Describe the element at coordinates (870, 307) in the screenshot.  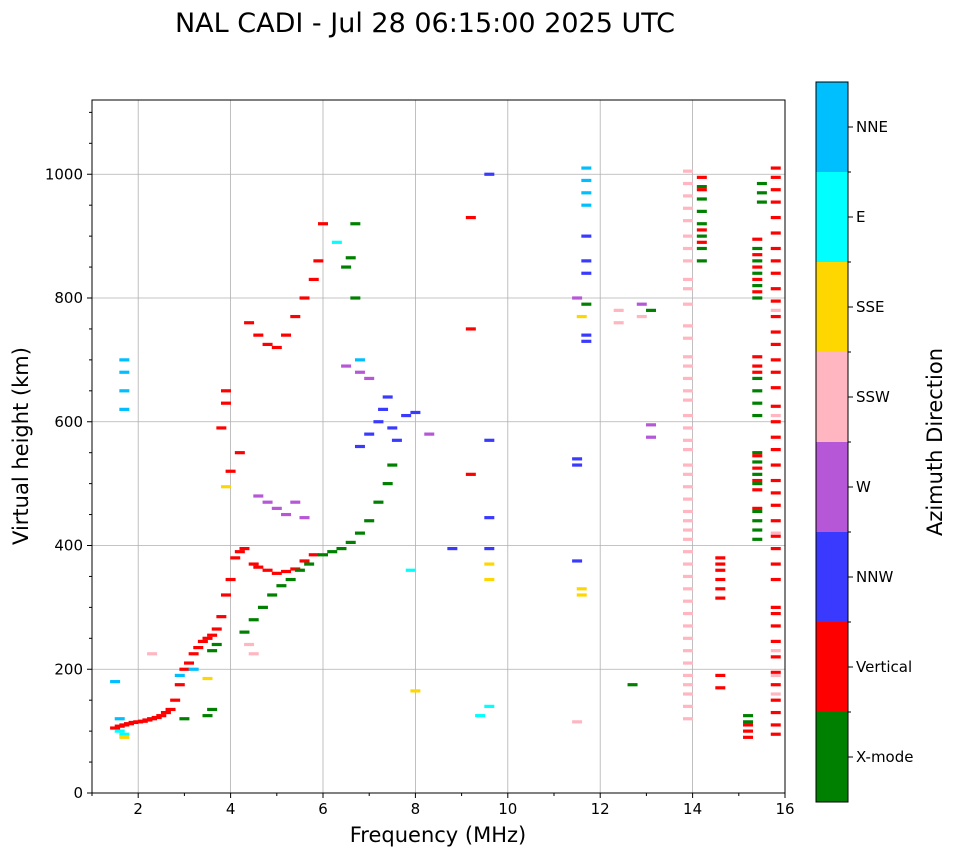
I see `colorbar-label-sse: SSE` at that location.